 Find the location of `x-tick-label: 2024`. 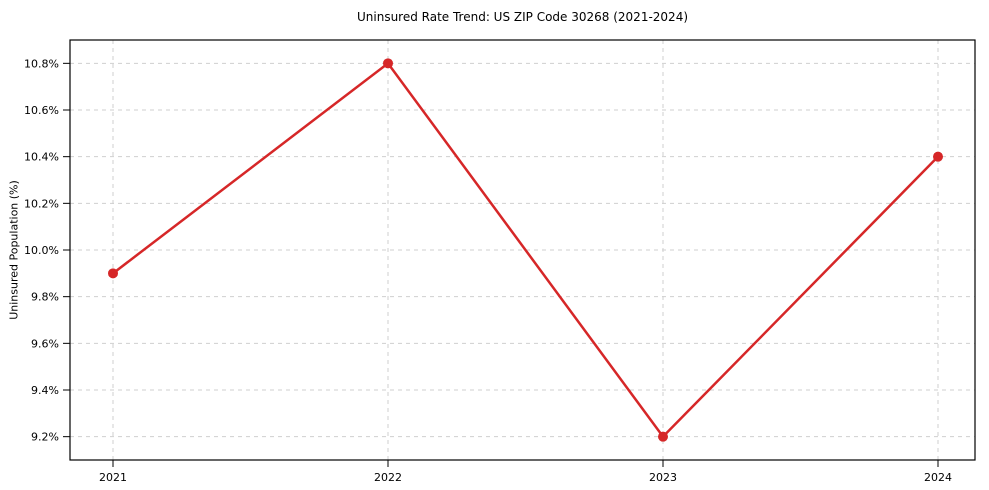

x-tick-label: 2024 is located at coordinates (938, 477).